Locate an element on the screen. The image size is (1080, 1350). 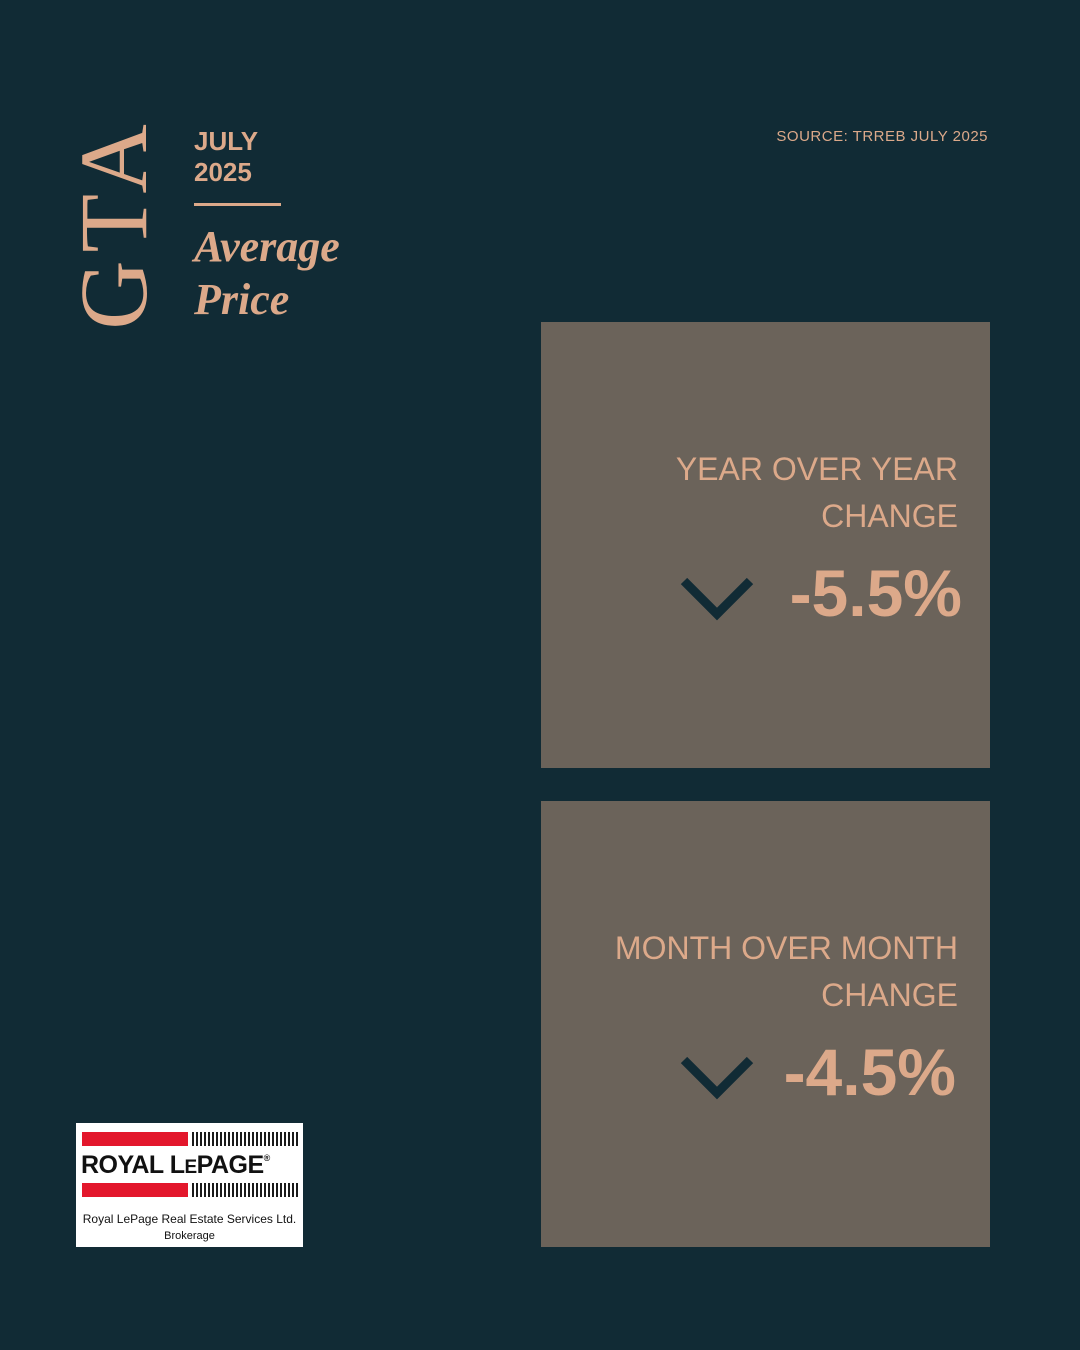
change-value: -5.5% is located at coordinates (875, 593).